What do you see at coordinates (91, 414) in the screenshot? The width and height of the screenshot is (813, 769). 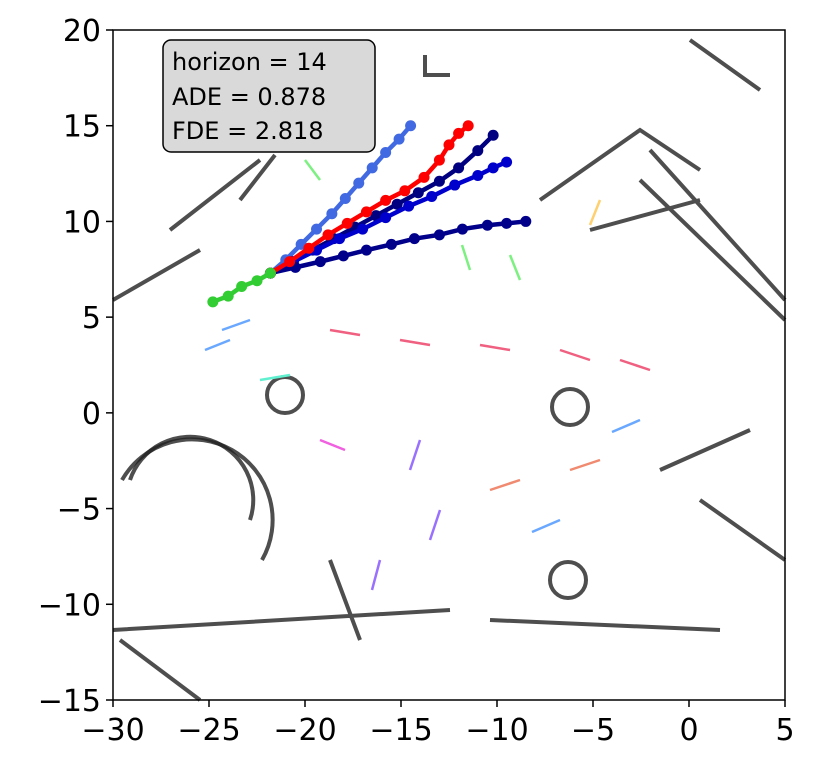 I see `y-tick-label: 0` at bounding box center [91, 414].